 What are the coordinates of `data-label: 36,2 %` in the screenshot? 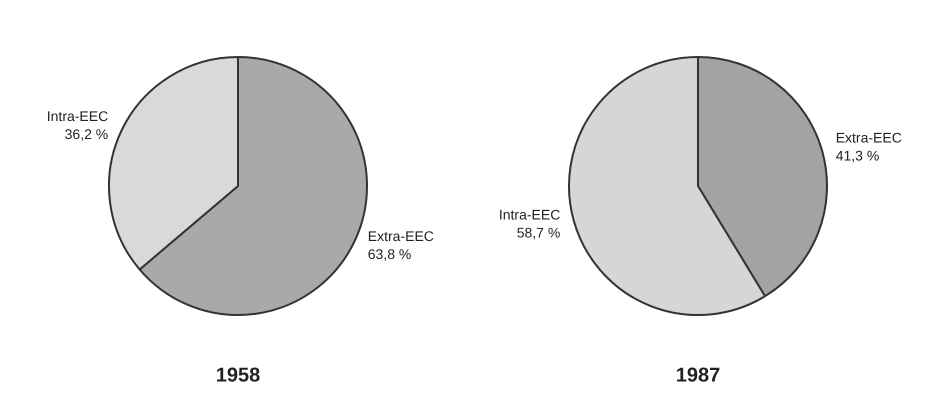 It's located at (86, 134).